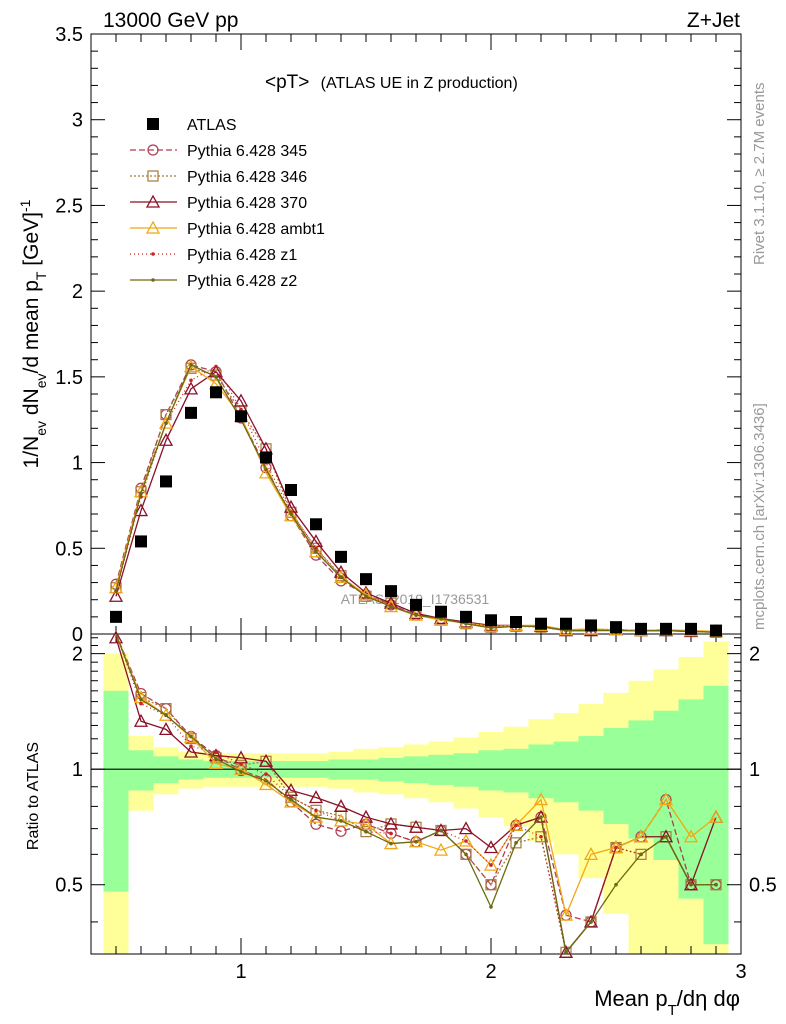  What do you see at coordinates (77, 121) in the screenshot?
I see `y-tick-label: 3` at bounding box center [77, 121].